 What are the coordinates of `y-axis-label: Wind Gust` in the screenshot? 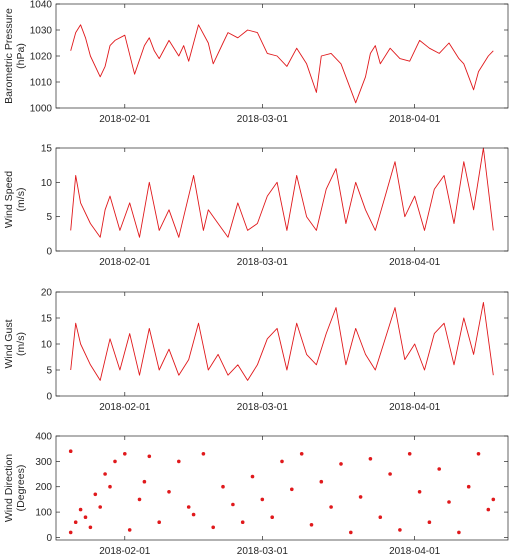 It's located at (9, 343).